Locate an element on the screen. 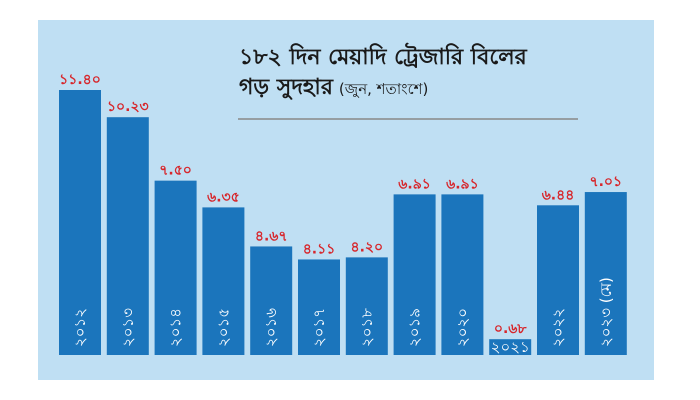 This screenshot has width=700, height=400. chart-title-line2-text: গড় সুদহার is located at coordinates (286, 88).